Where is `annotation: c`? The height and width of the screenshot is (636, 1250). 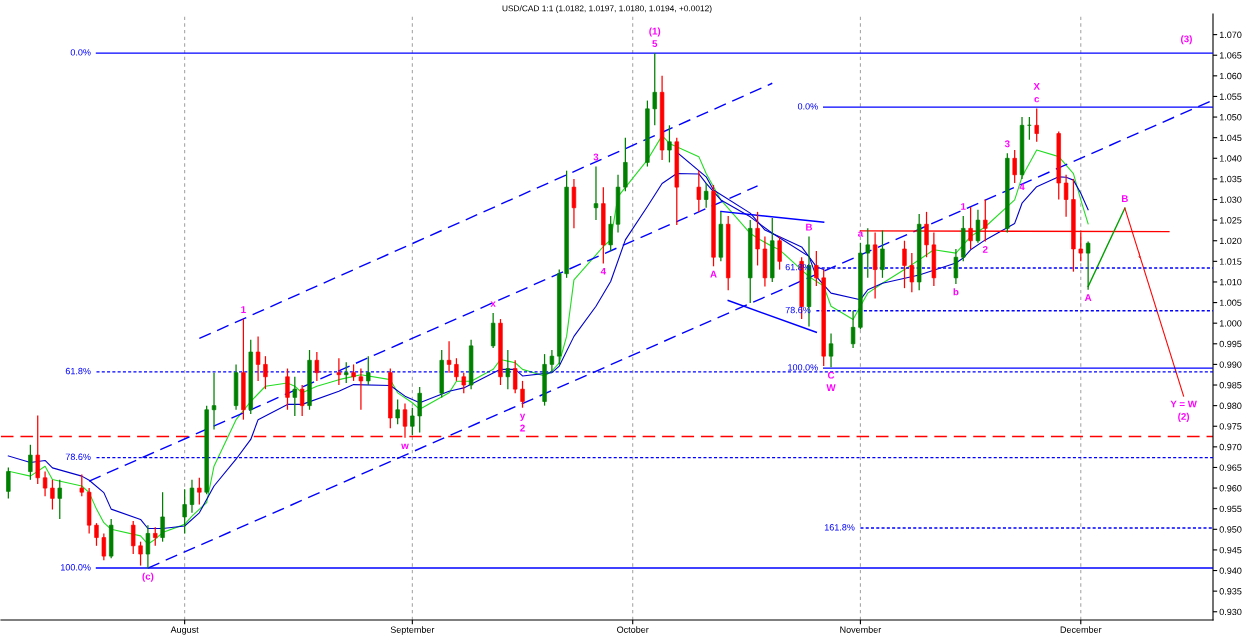 annotation: c is located at coordinates (1037, 99).